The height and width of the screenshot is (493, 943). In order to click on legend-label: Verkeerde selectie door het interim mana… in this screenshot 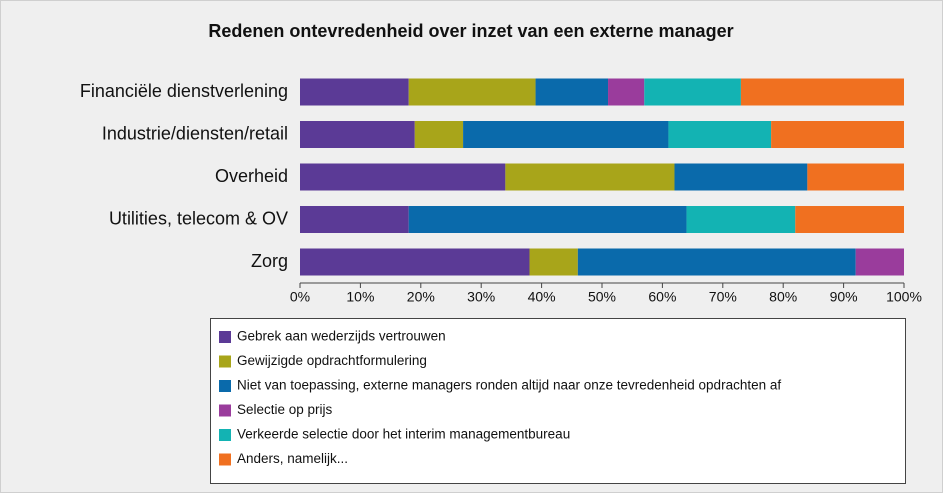, I will do `click(403, 434)`.